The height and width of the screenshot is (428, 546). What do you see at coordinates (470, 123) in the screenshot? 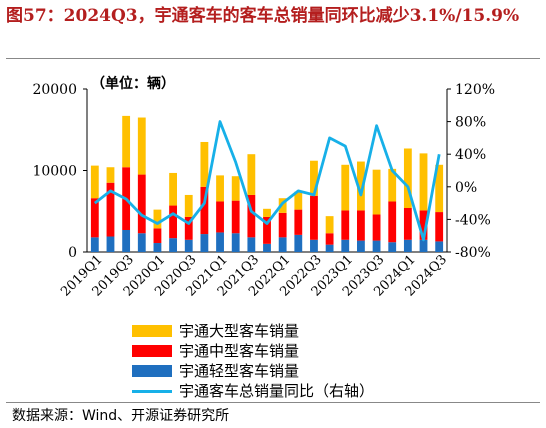
I see `right-tick-label: 80%` at bounding box center [470, 123].